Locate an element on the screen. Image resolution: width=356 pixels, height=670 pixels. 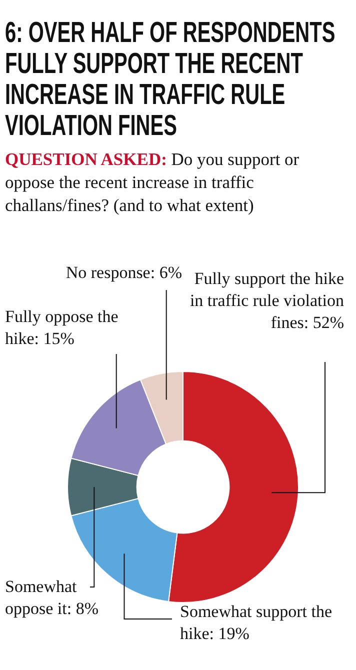
slice-label: Somewhat support the hike: 19% is located at coordinates (256, 622).